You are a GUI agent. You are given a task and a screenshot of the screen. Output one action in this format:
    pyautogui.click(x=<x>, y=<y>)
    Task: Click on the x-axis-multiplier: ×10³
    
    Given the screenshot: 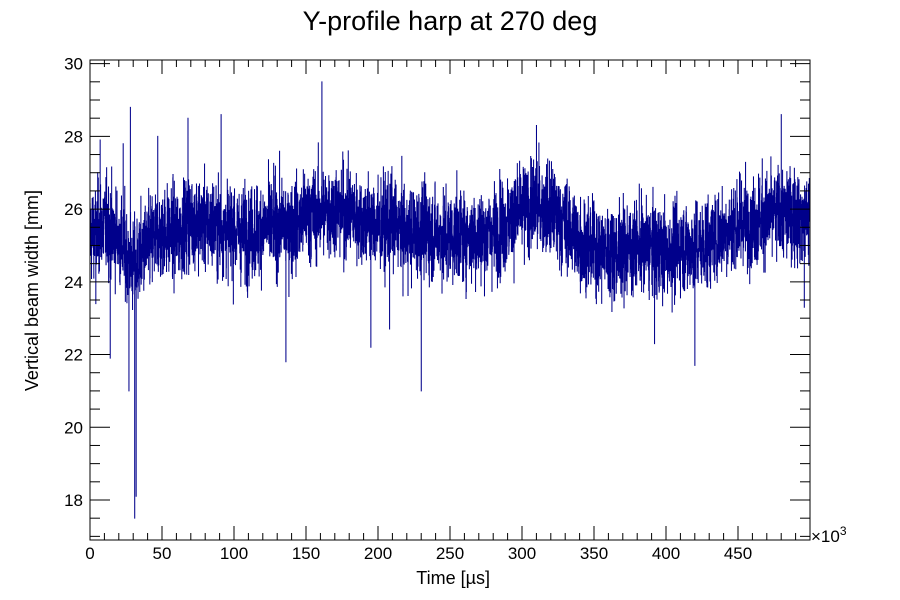 What is the action you would take?
    pyautogui.click(x=829, y=535)
    